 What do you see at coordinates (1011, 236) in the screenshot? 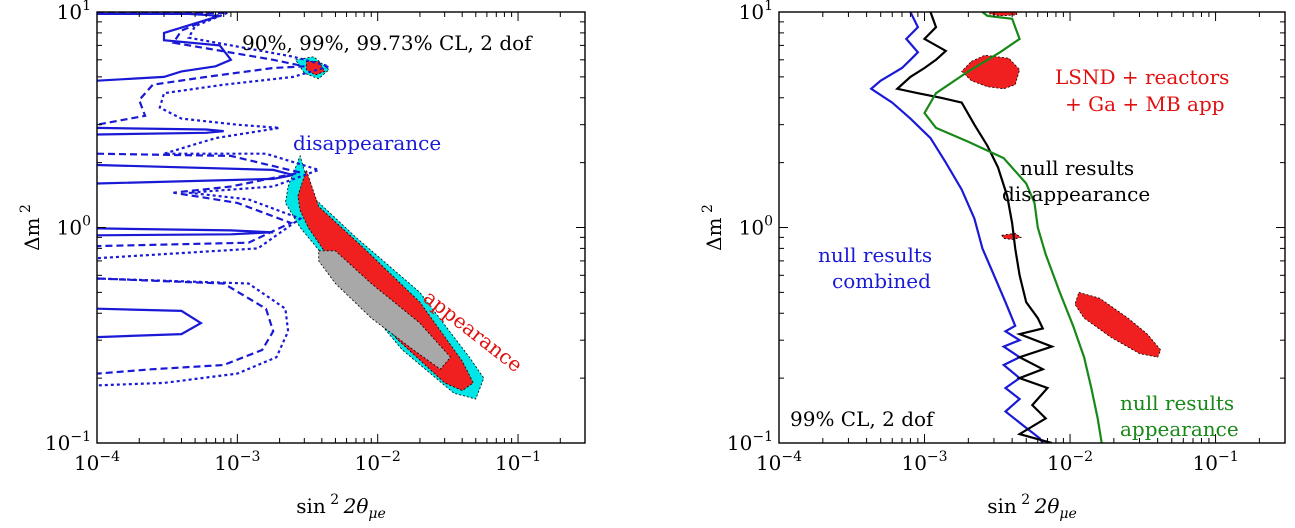
I see `region-lsnd-mid` at bounding box center [1011, 236].